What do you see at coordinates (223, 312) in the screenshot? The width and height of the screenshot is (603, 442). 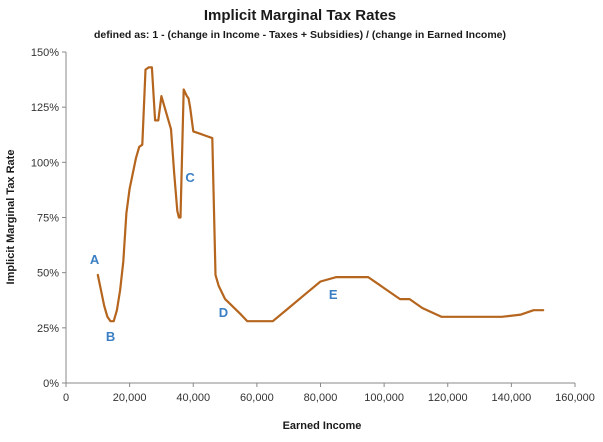 I see `annotation-label: D` at bounding box center [223, 312].